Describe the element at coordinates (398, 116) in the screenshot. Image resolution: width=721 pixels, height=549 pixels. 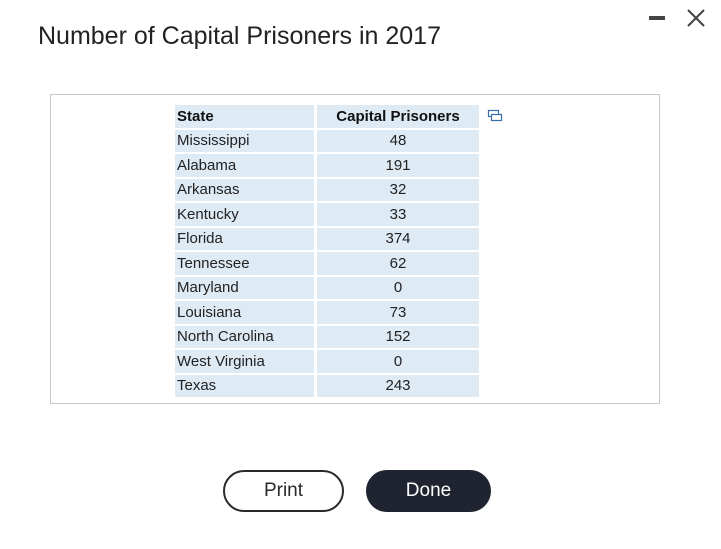
I see `header-capital-prisoners: Capital Prisoners` at that location.